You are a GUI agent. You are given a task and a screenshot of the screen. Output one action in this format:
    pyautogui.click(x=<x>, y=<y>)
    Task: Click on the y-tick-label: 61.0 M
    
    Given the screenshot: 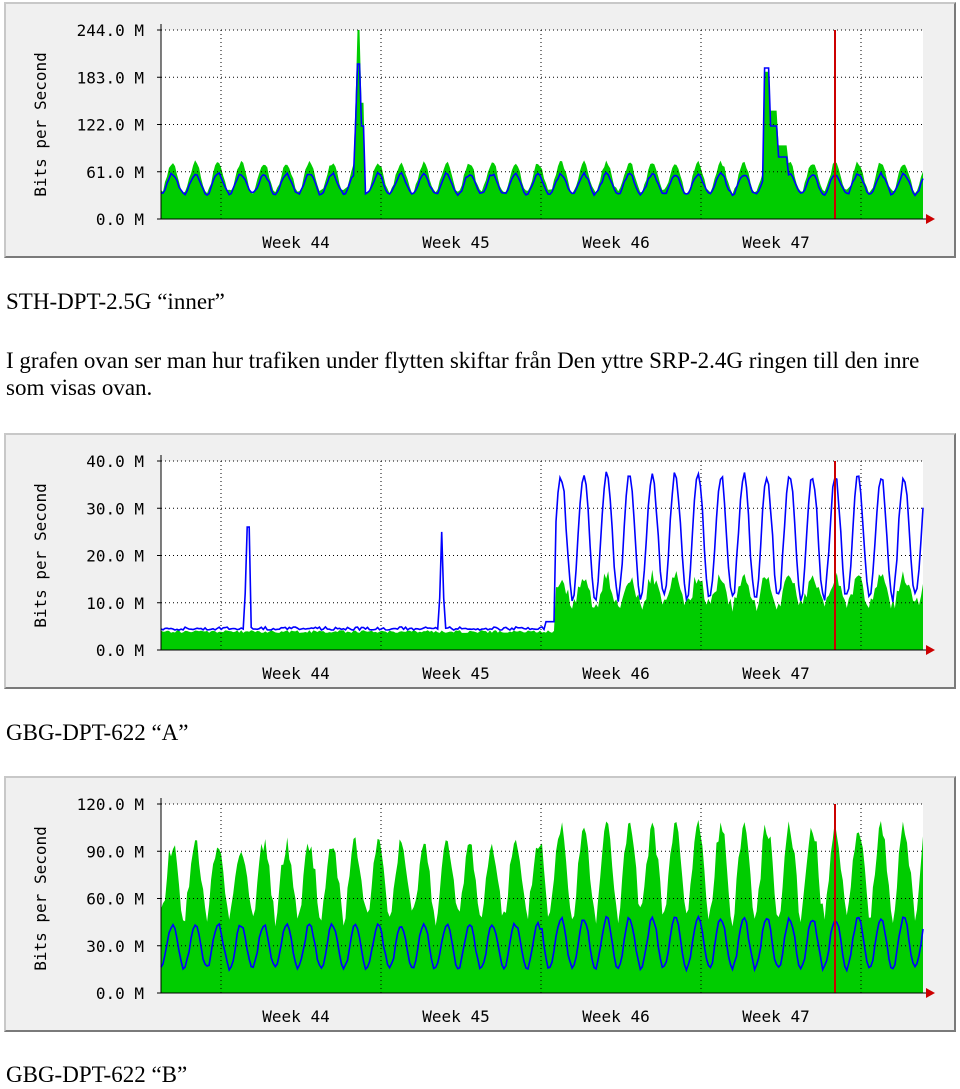 What is the action you would take?
    pyautogui.click(x=115, y=172)
    